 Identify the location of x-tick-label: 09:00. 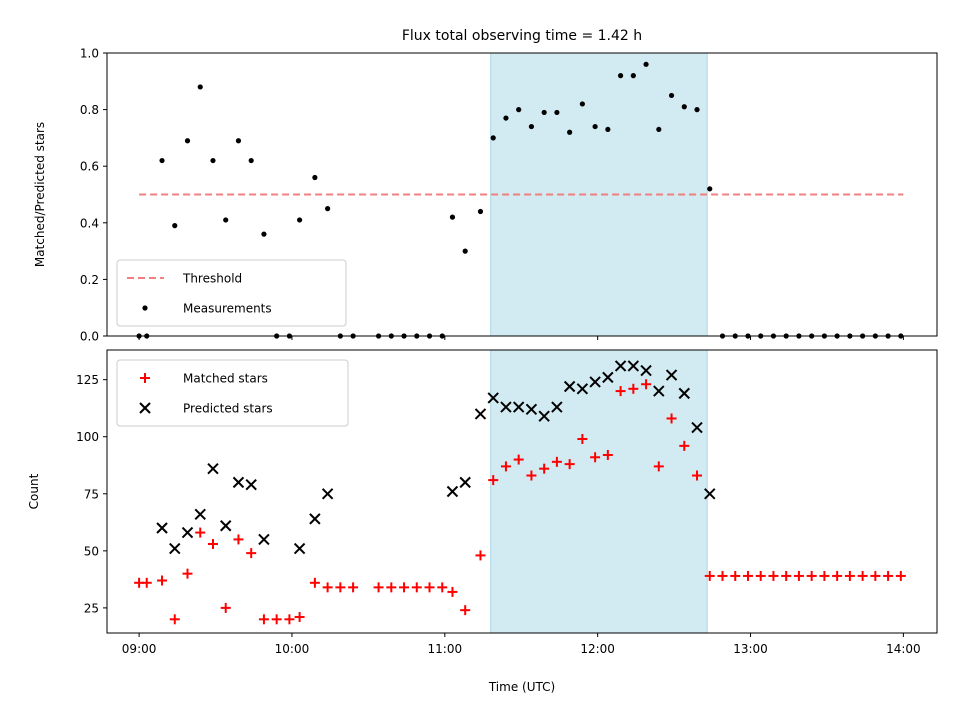
(139, 649).